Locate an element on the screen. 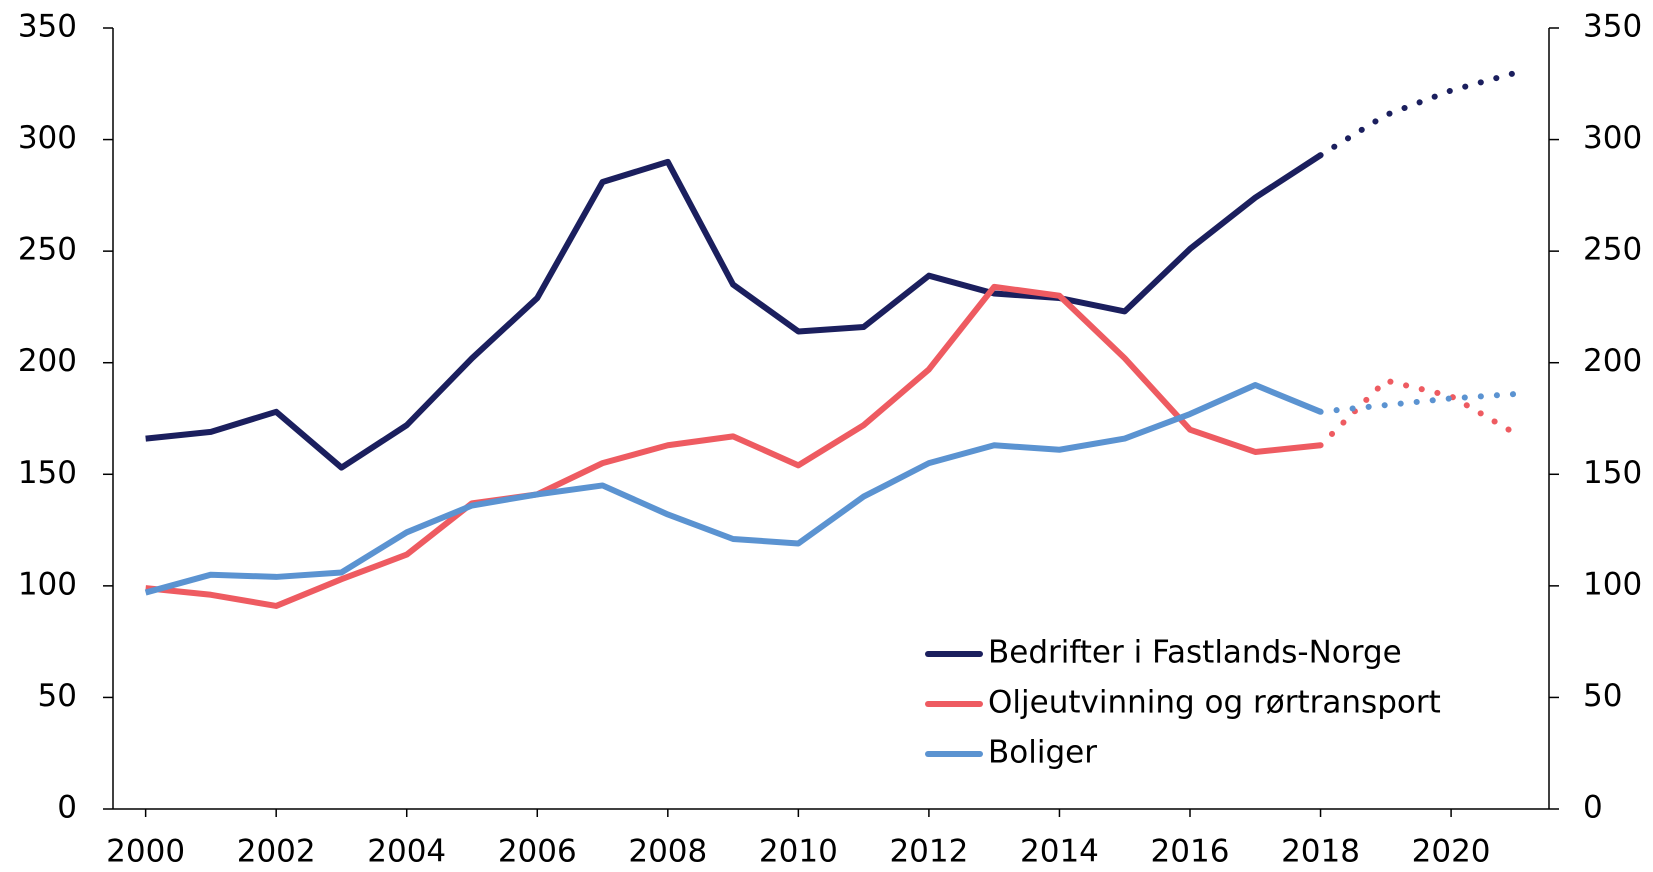 The height and width of the screenshot is (872, 1653). y2-tick-label: 300 is located at coordinates (1612, 138).